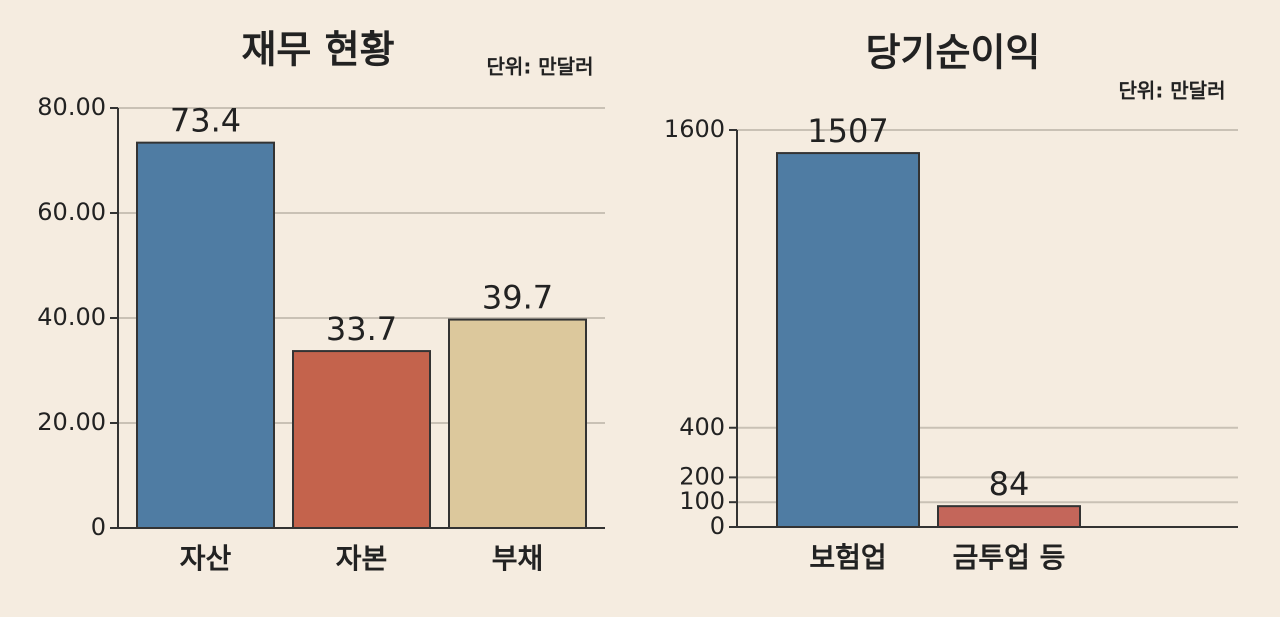  Describe the element at coordinates (1009, 484) in the screenshot. I see `value-label: 84` at that location.